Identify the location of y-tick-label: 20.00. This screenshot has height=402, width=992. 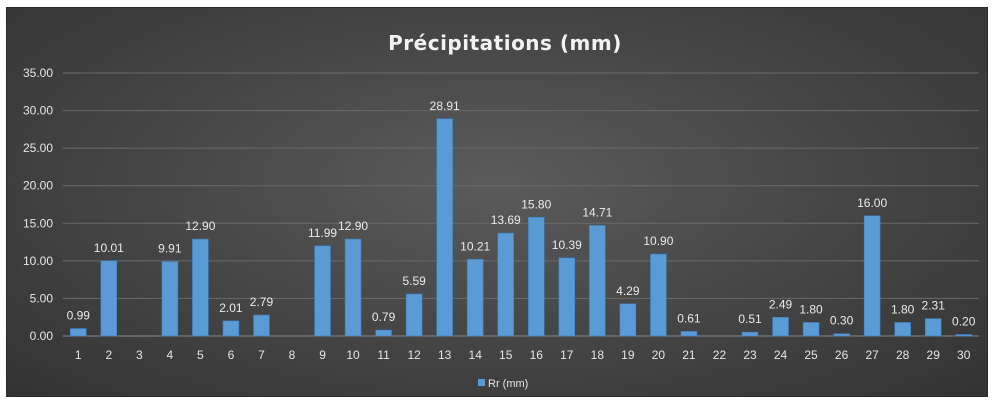
(38, 186).